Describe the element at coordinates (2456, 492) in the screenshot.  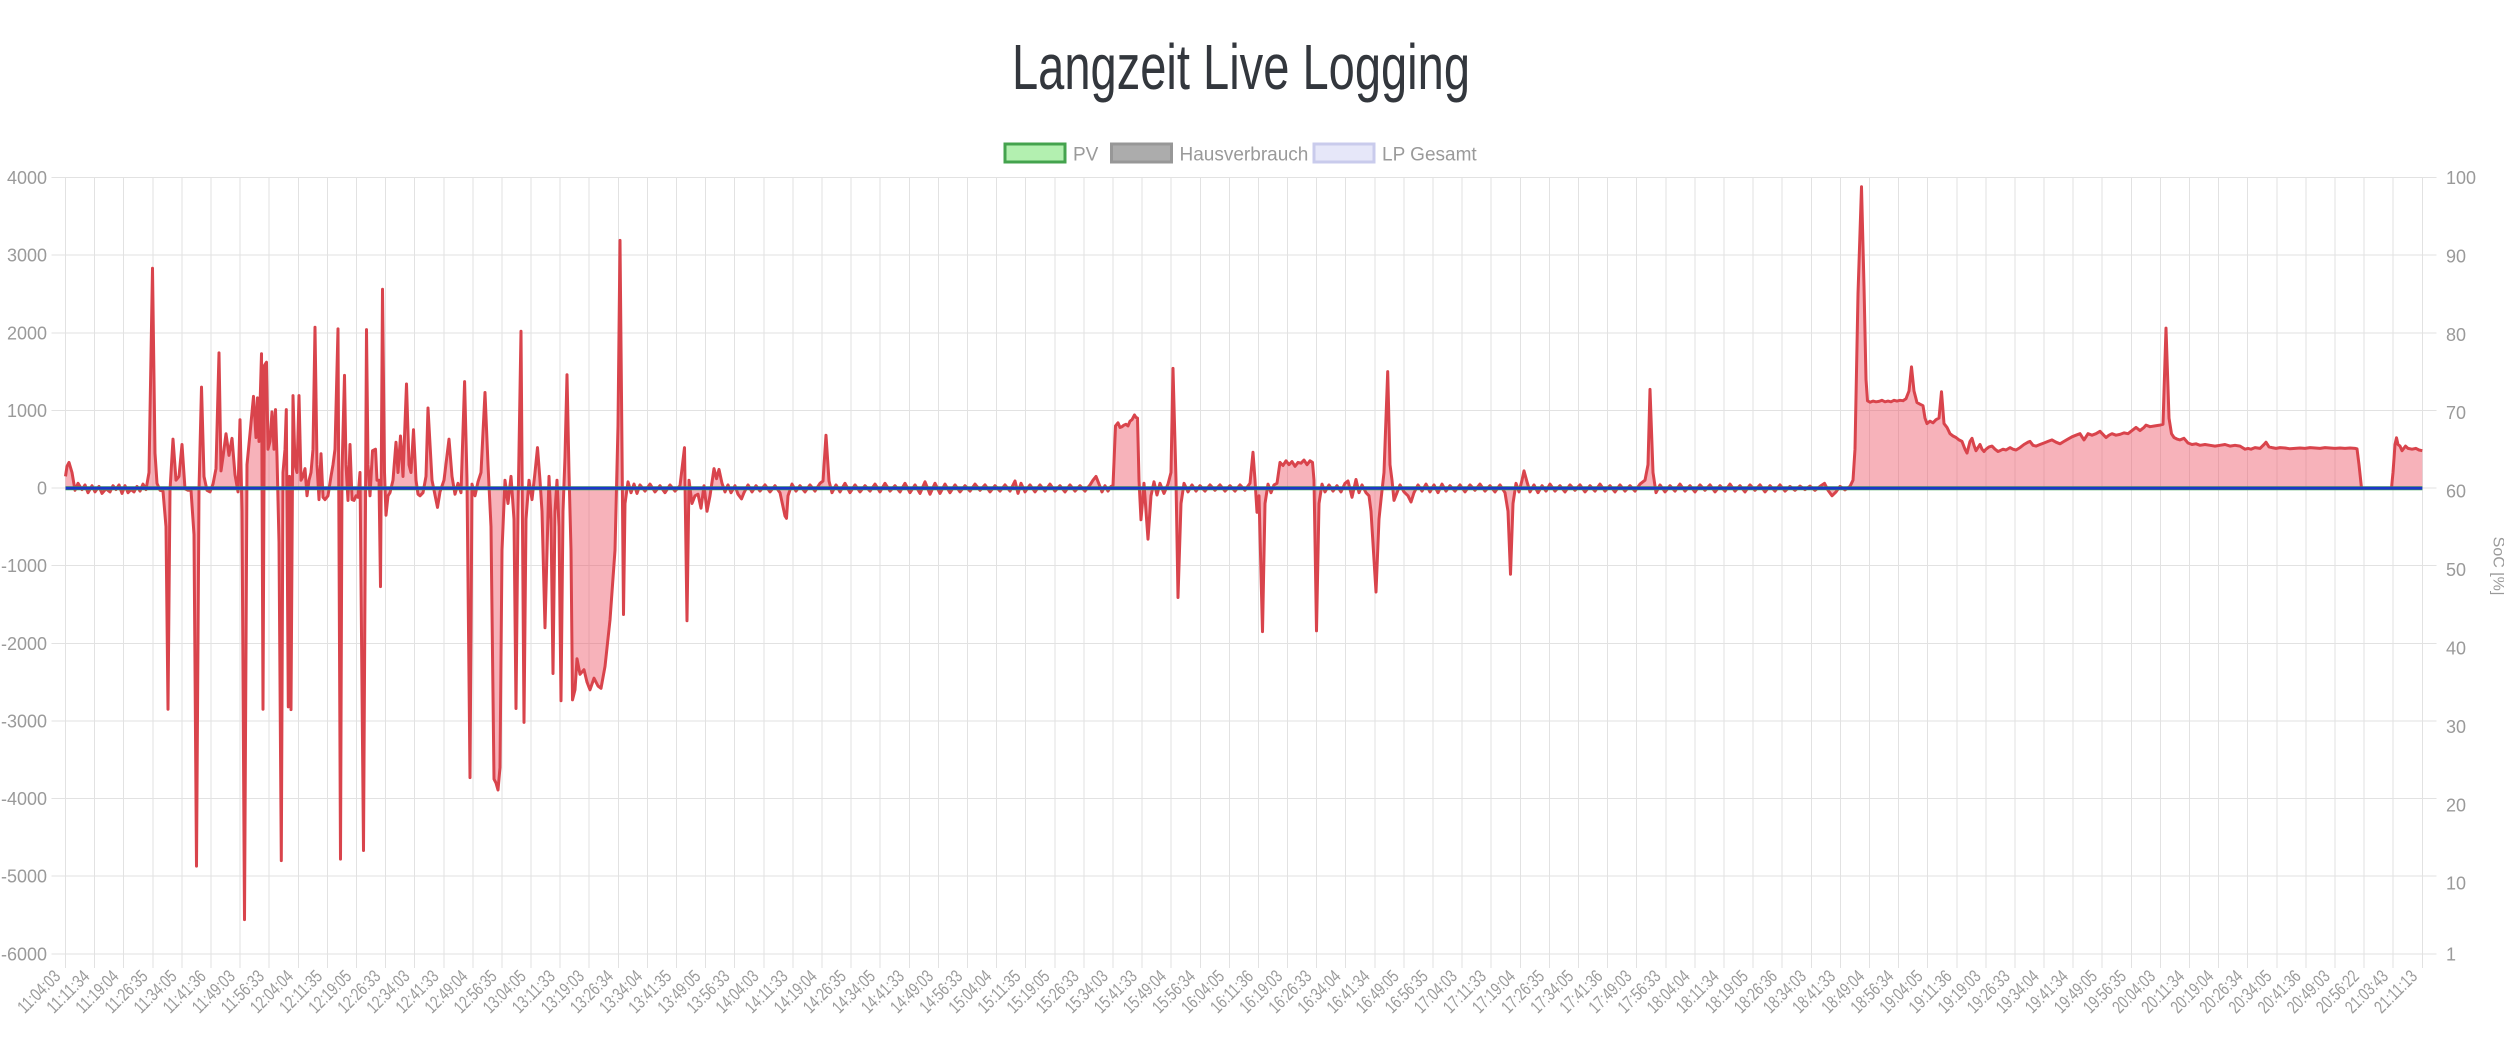
I see `svg-text: 60` at that location.